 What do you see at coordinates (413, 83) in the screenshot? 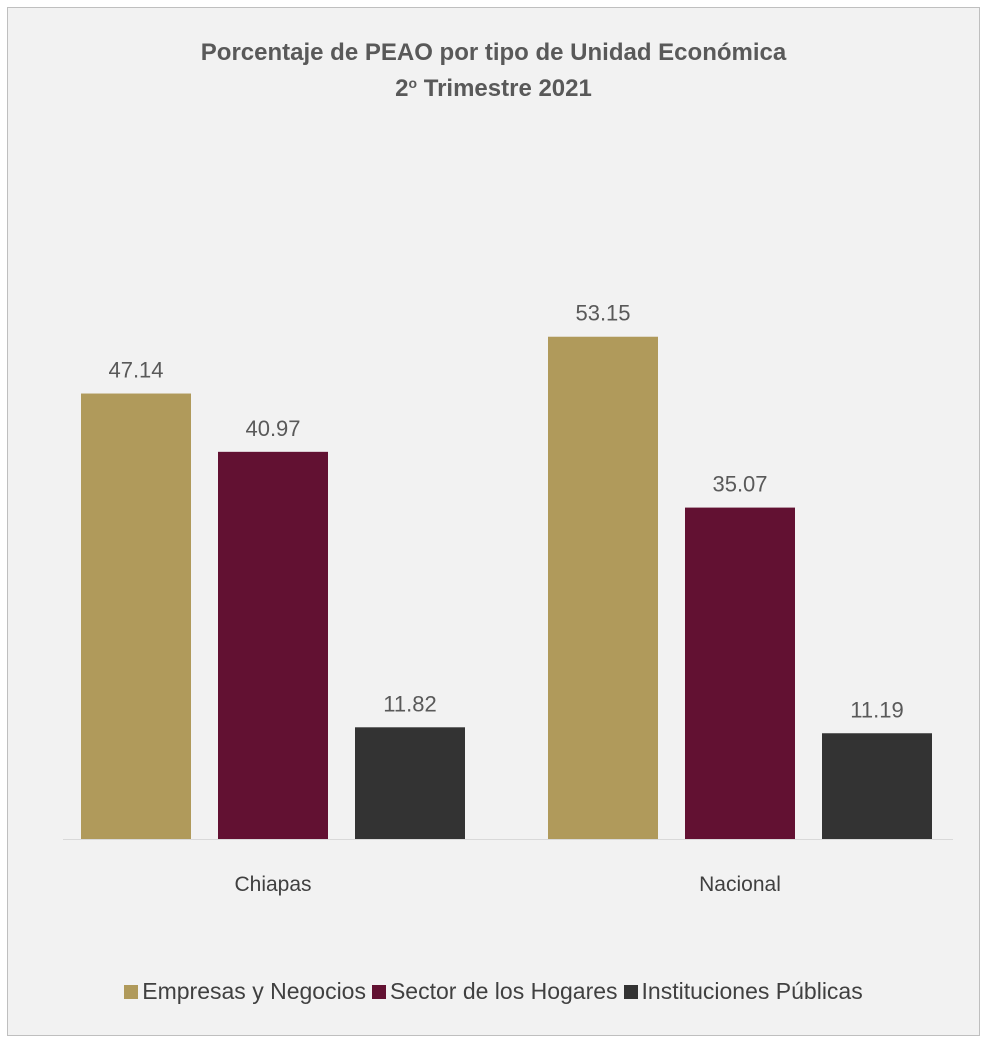
I see `title-superscript: o` at bounding box center [413, 83].